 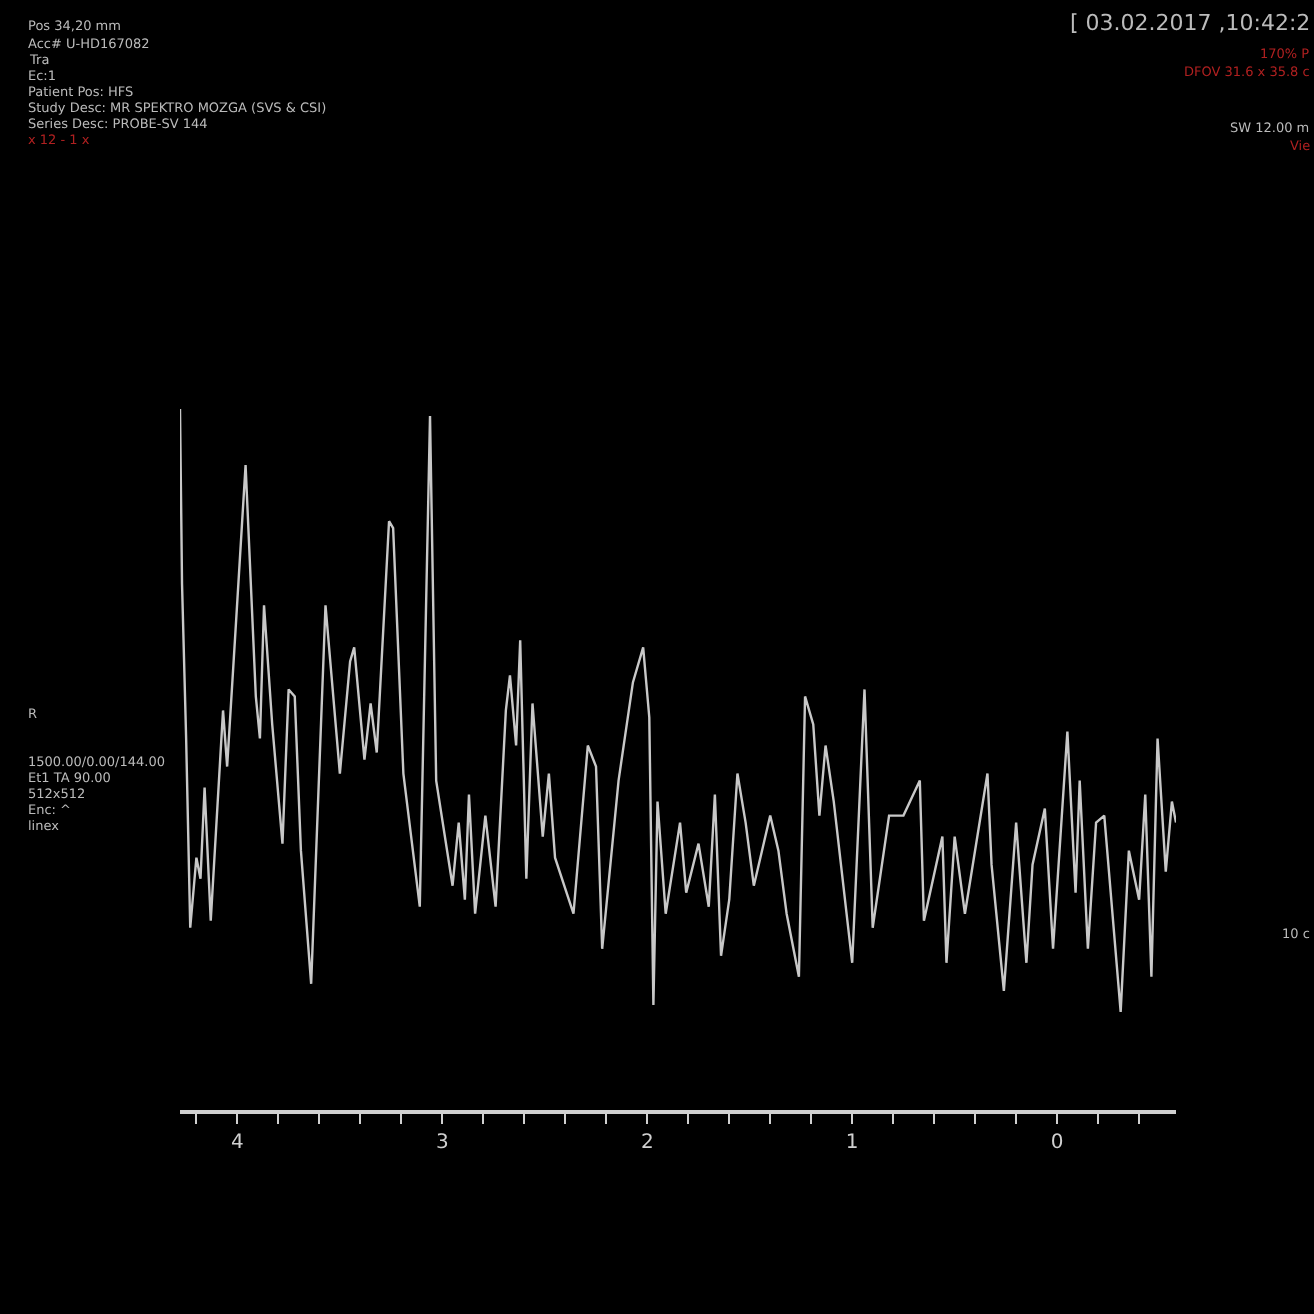 What do you see at coordinates (1190, 23) in the screenshot?
I see `text: [ 03.02.2017 ,10:42:2` at bounding box center [1190, 23].